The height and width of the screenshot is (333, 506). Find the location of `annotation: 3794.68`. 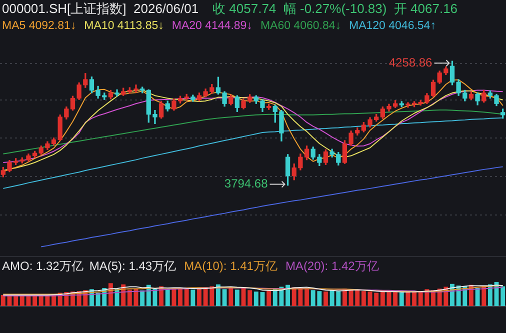

annotation: 3794.68 is located at coordinates (246, 183).